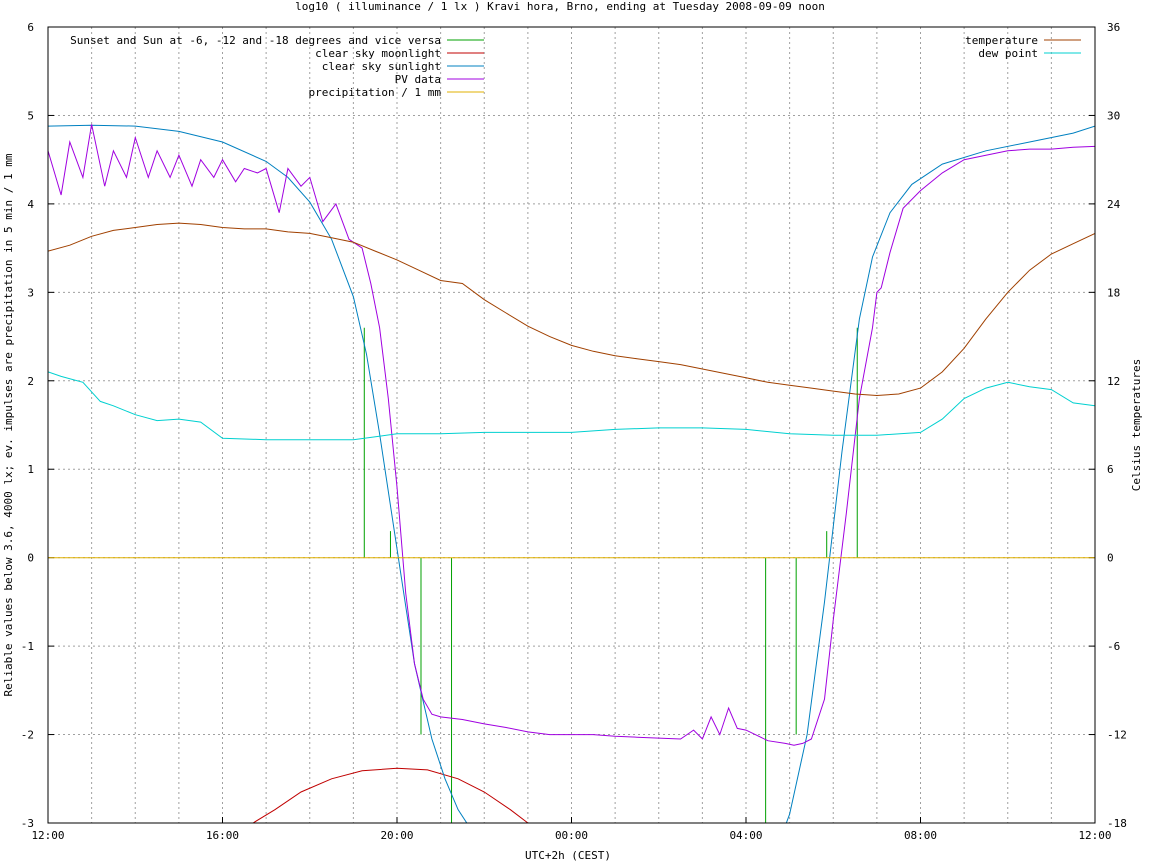  Describe the element at coordinates (1113, 115) in the screenshot. I see `y2-tick-label: 30` at that location.